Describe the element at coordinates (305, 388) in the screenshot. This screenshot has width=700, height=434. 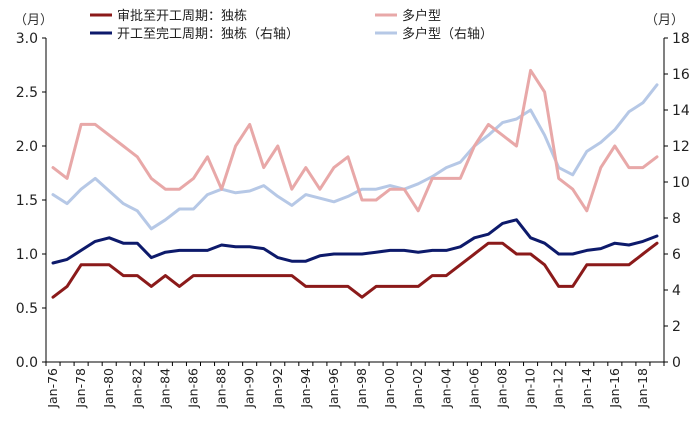
I see `x-tick-label: Jan-94` at that location.